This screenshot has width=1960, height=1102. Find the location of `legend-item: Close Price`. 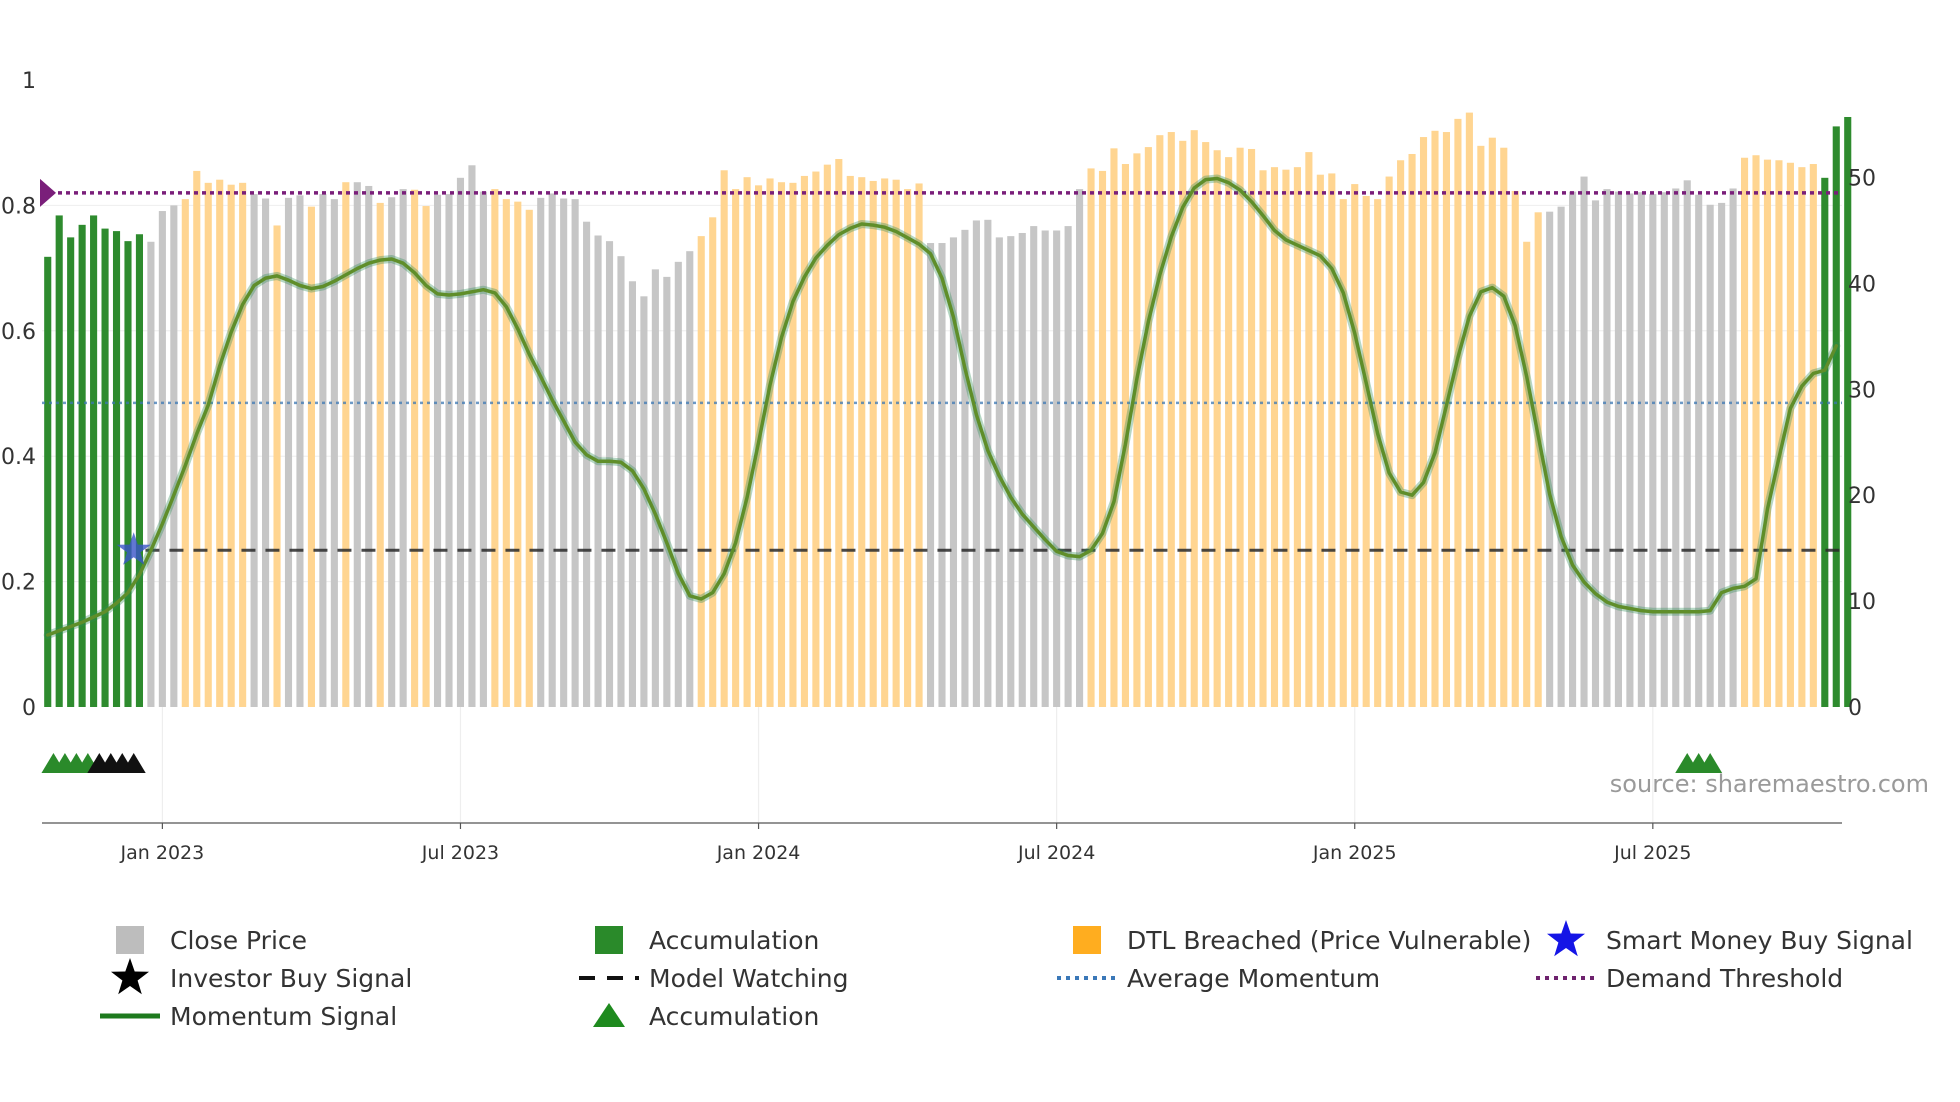

legend-item: Close Price is located at coordinates (211, 940).